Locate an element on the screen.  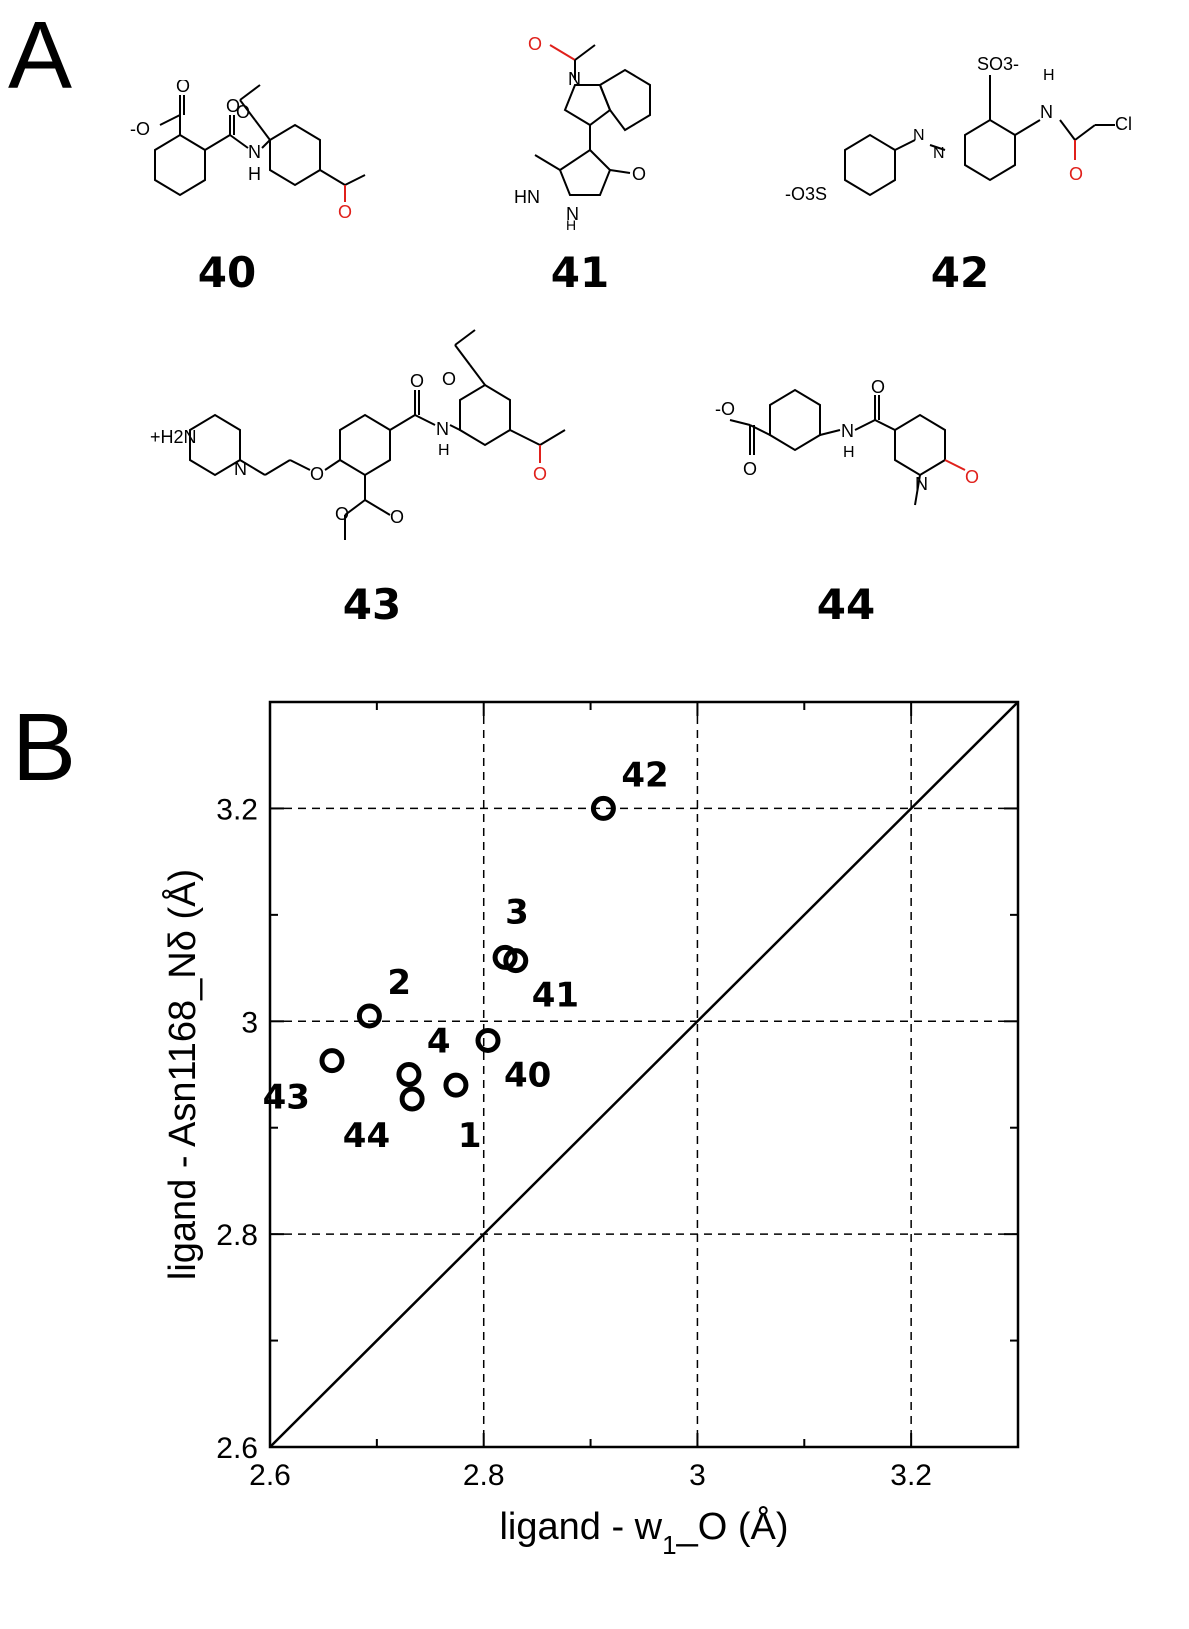
atom-label: +H2N is located at coordinates (173, 437).